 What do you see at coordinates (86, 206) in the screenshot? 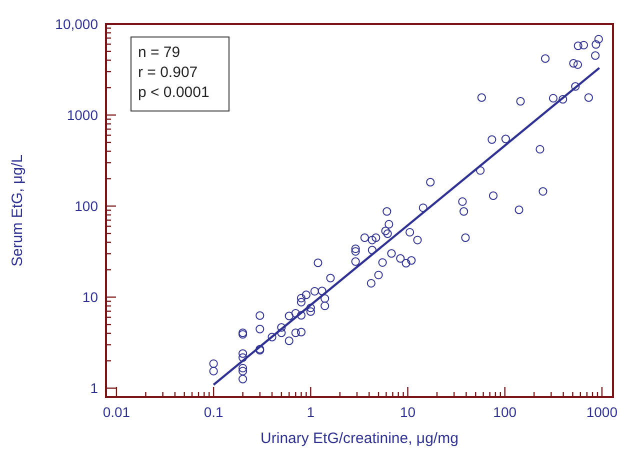
I see `y-tick-label: 100` at bounding box center [86, 206].